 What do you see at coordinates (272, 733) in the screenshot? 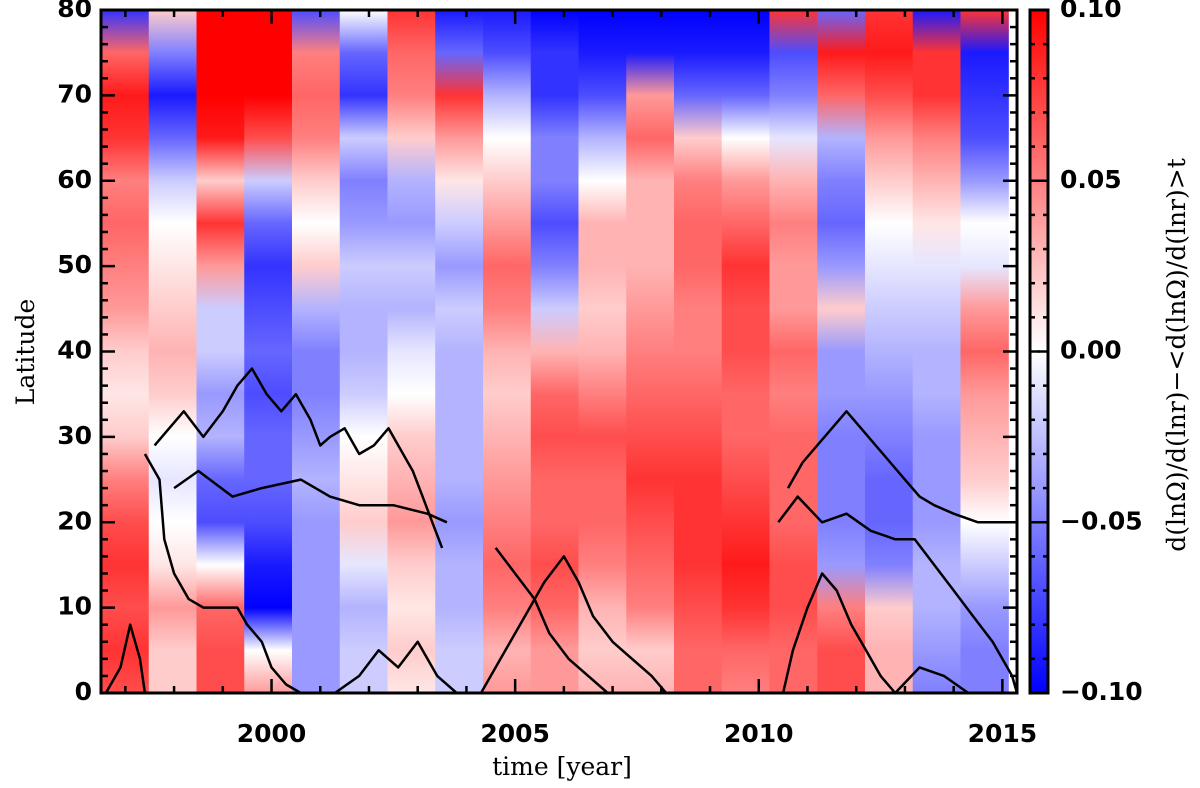
I see `x-tick-label-2000: 2000` at bounding box center [272, 733].